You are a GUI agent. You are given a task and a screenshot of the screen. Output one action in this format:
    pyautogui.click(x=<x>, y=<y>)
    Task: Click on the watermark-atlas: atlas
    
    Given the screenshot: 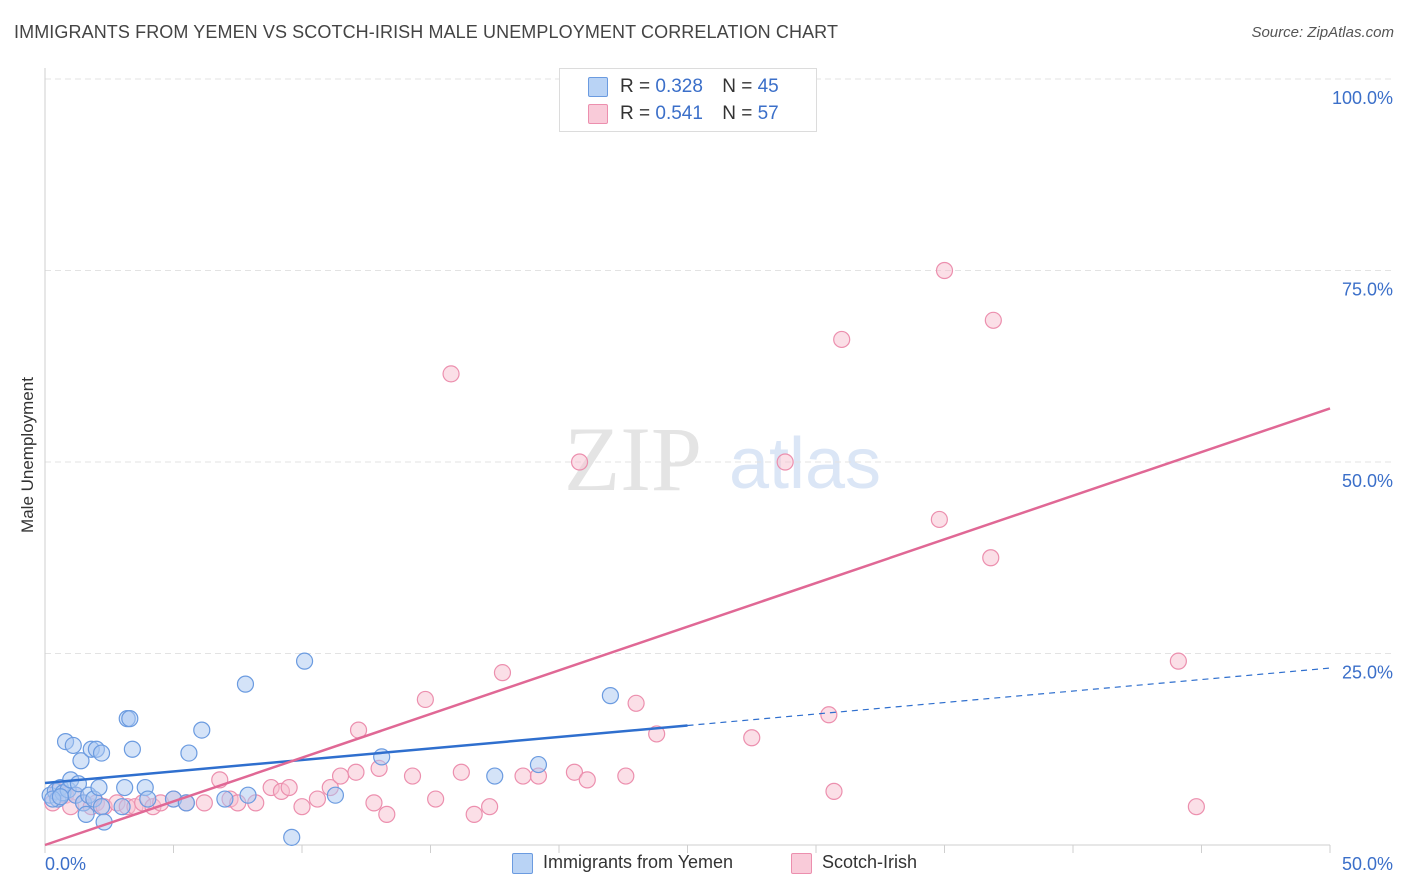 What is the action you would take?
    pyautogui.click(x=805, y=464)
    